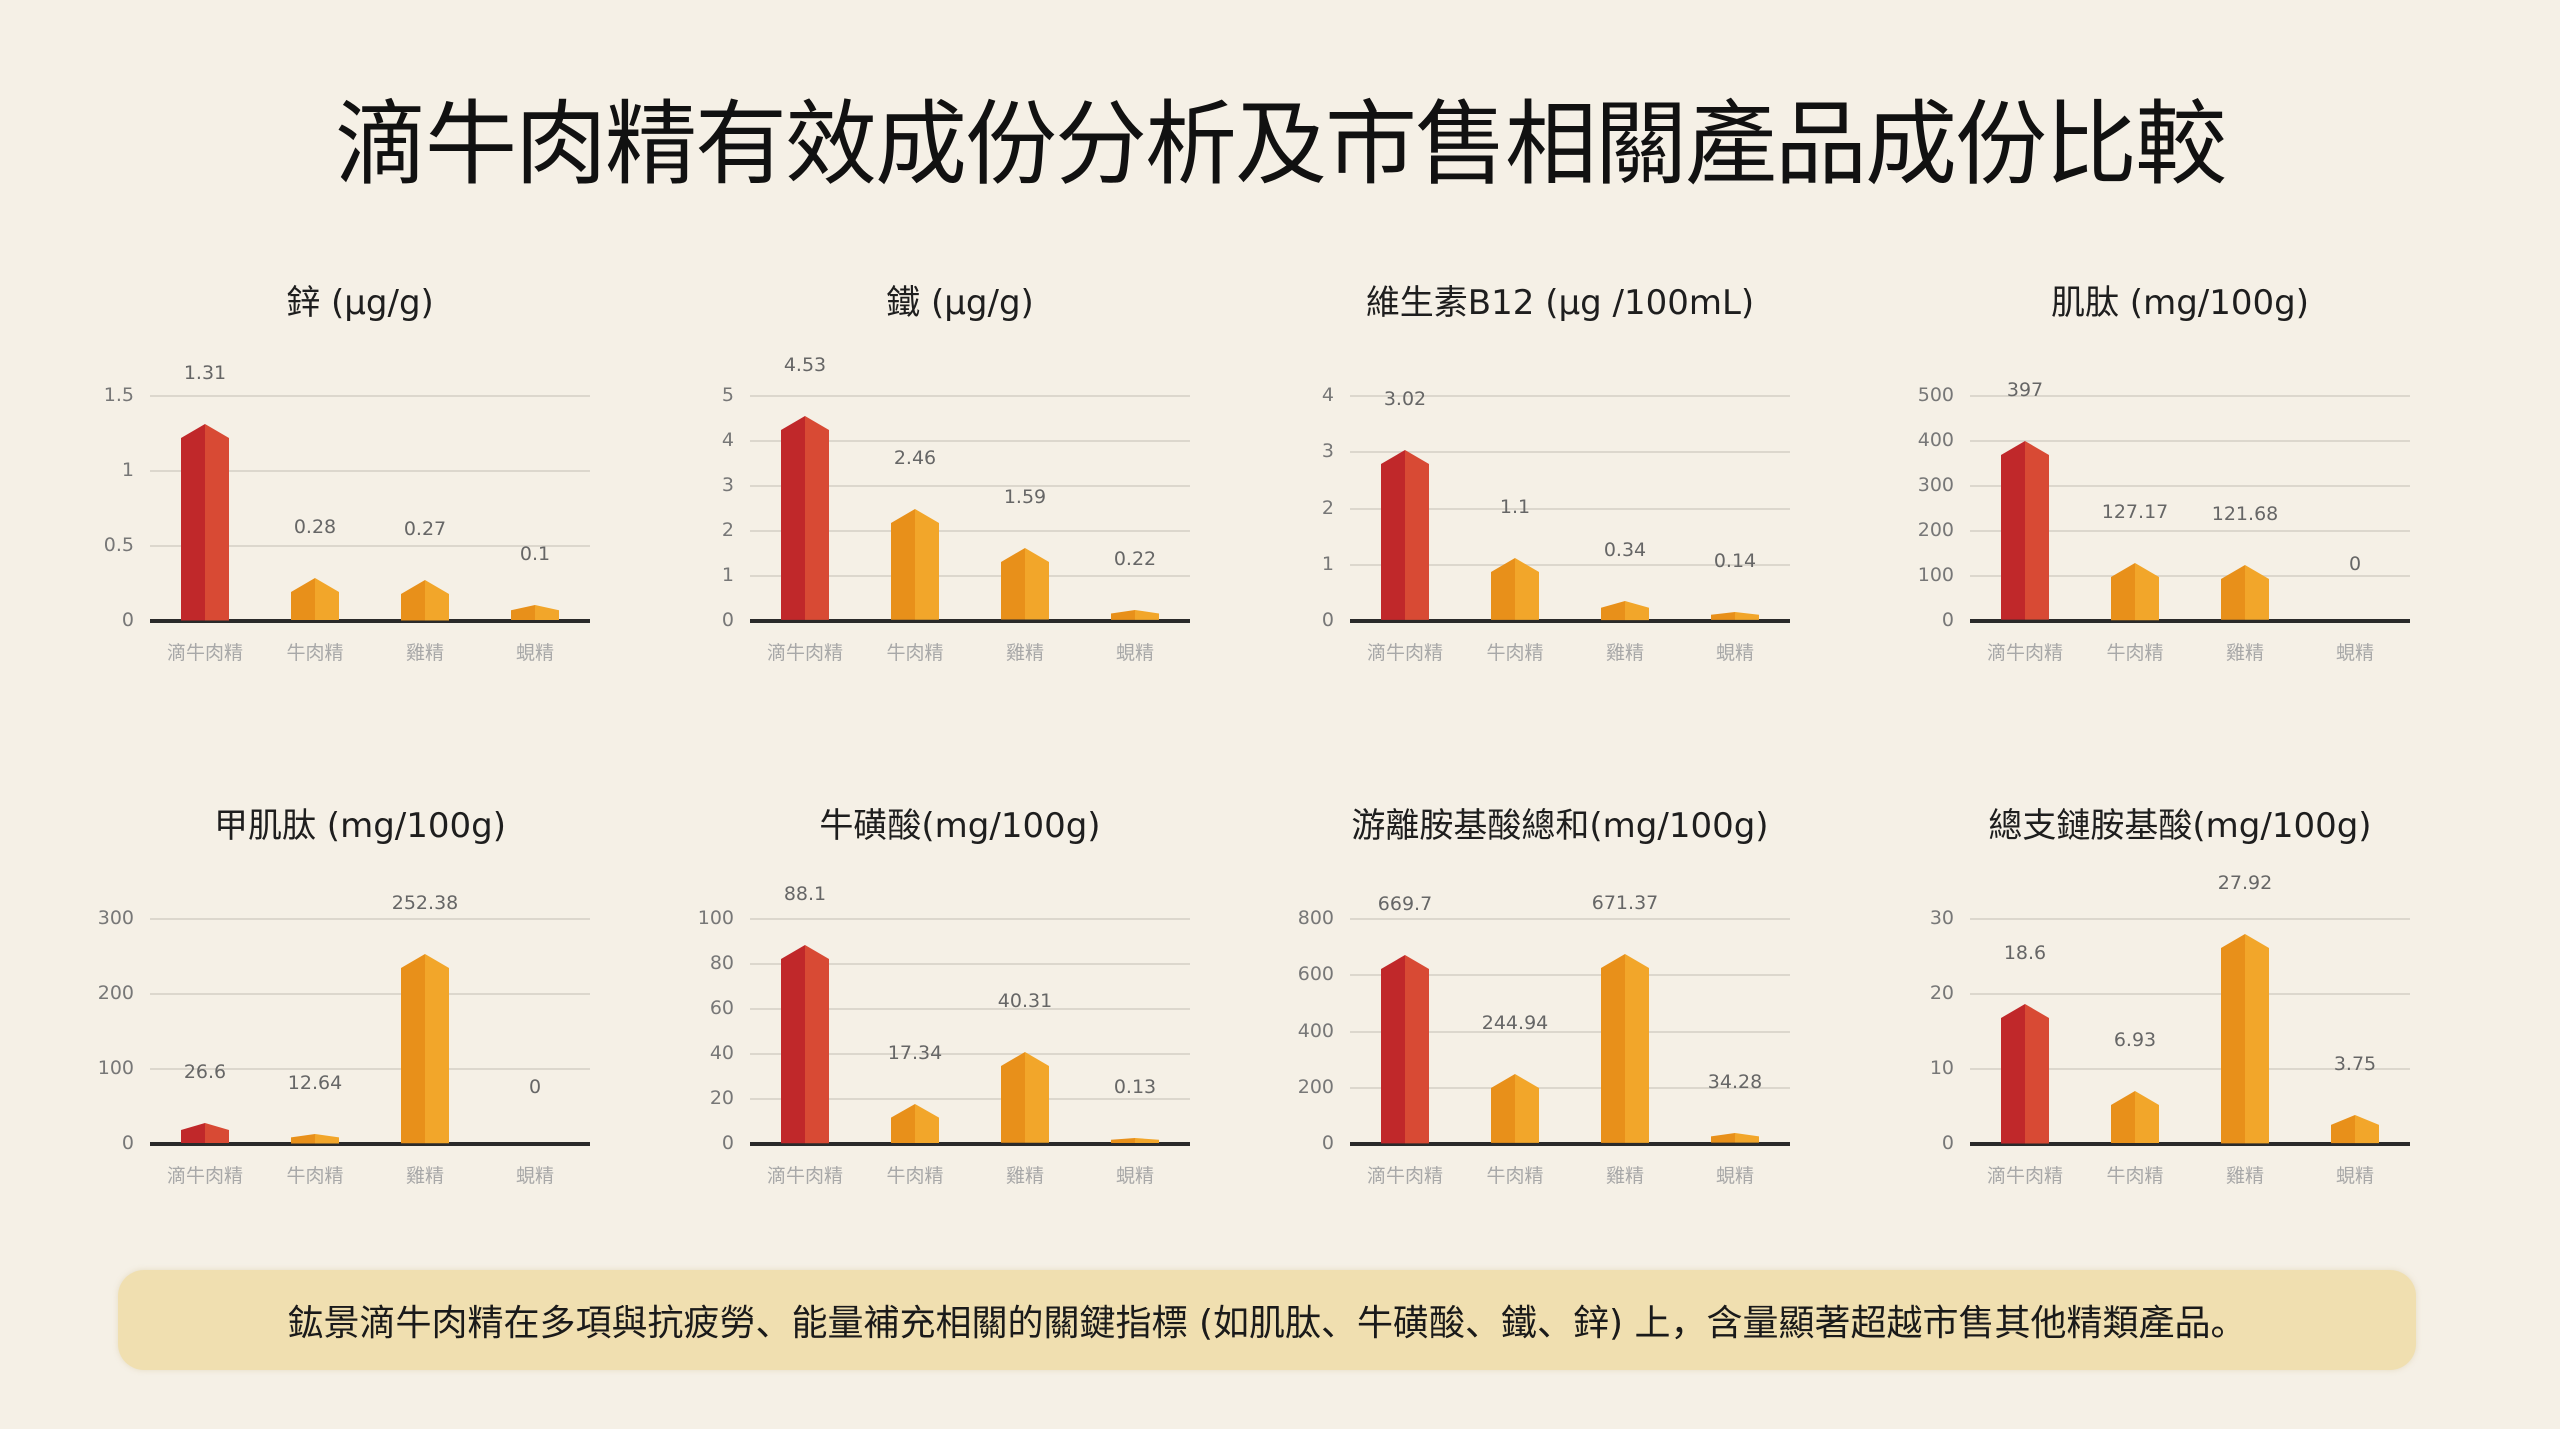  I want to click on chart-title: 牛磺酸(mg/100g), so click(960, 826).